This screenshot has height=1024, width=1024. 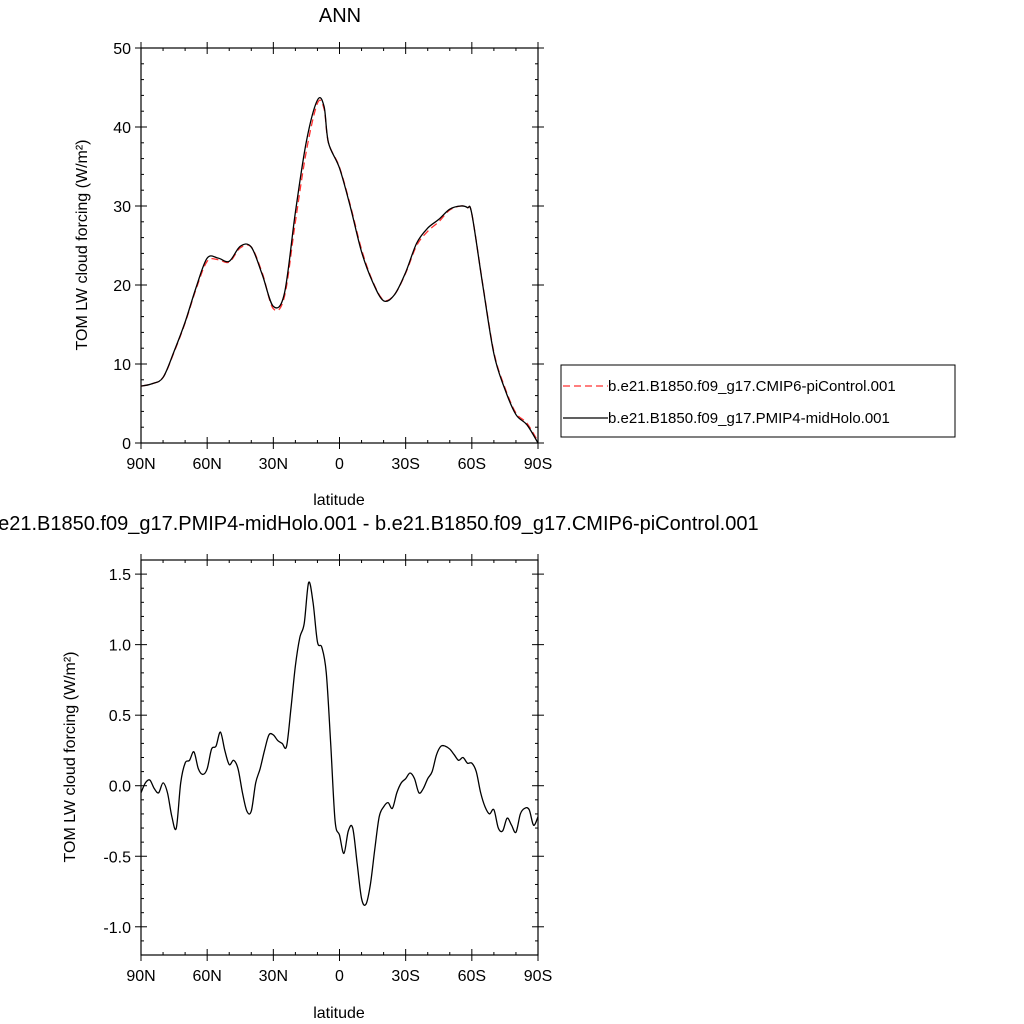 What do you see at coordinates (752, 386) in the screenshot?
I see `legend-label-picontrol: b.e21.B1850.f09_g17.CMIP6-piControl.001` at bounding box center [752, 386].